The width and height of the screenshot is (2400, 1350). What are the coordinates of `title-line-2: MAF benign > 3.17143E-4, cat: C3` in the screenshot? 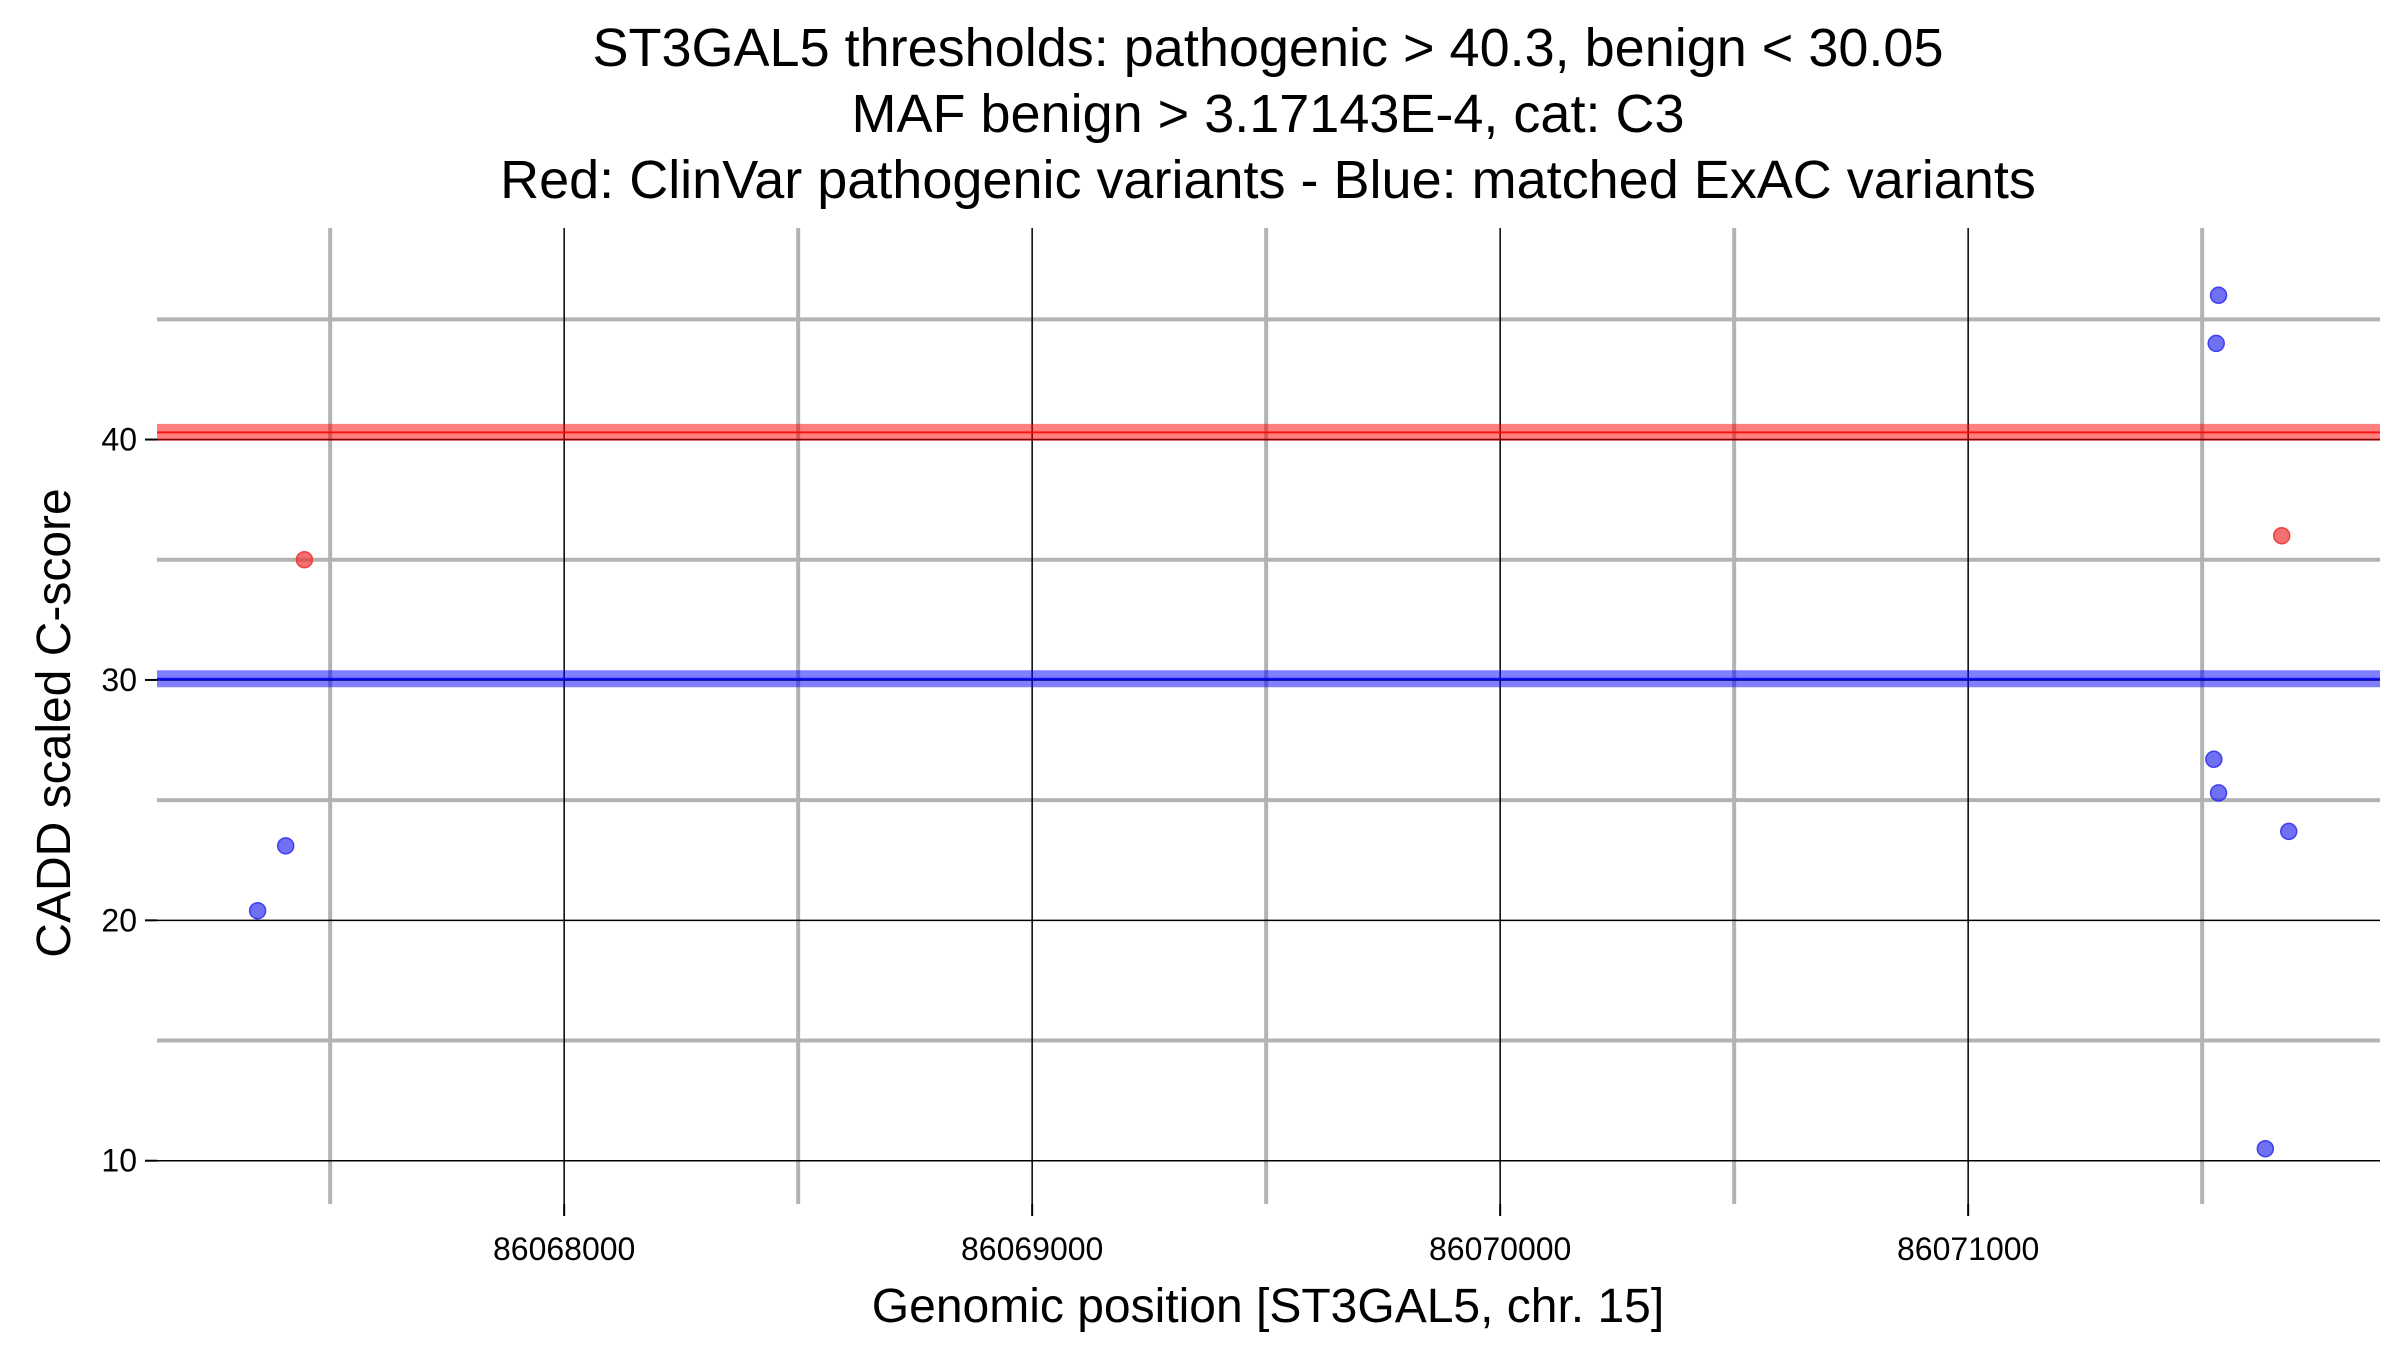 It's located at (1268, 114).